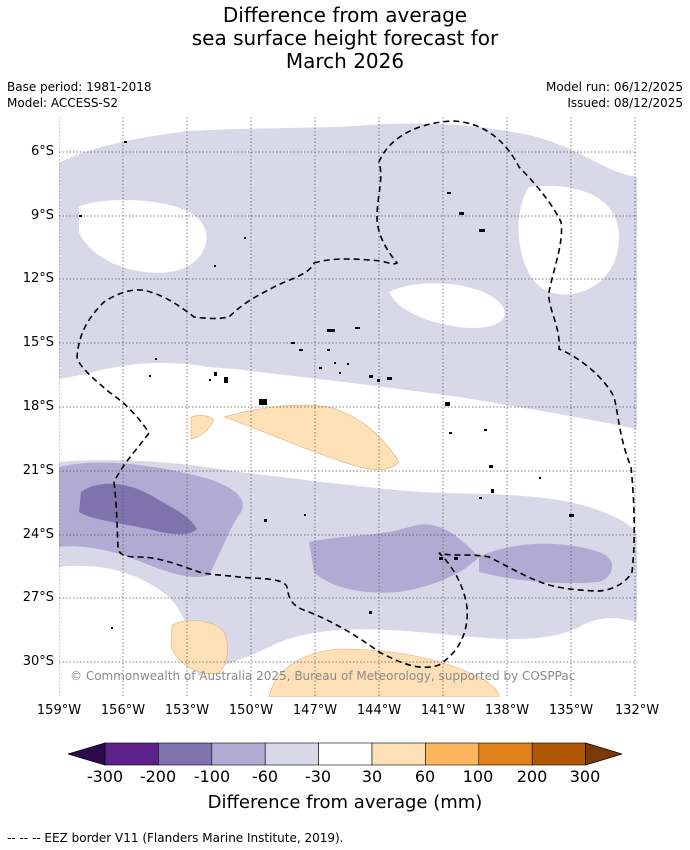 The height and width of the screenshot is (850, 690). Describe the element at coordinates (443, 710) in the screenshot. I see `lon-label-141w: 141°W` at that location.